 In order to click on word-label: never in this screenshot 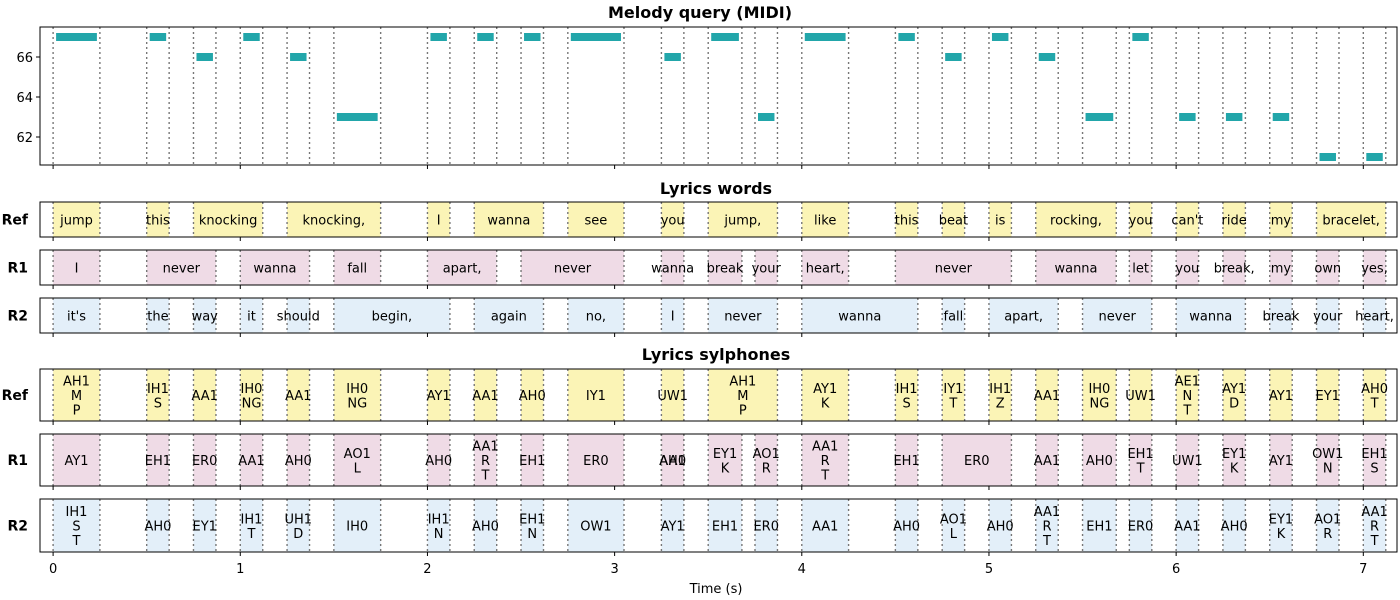, I will do `click(573, 269)`.